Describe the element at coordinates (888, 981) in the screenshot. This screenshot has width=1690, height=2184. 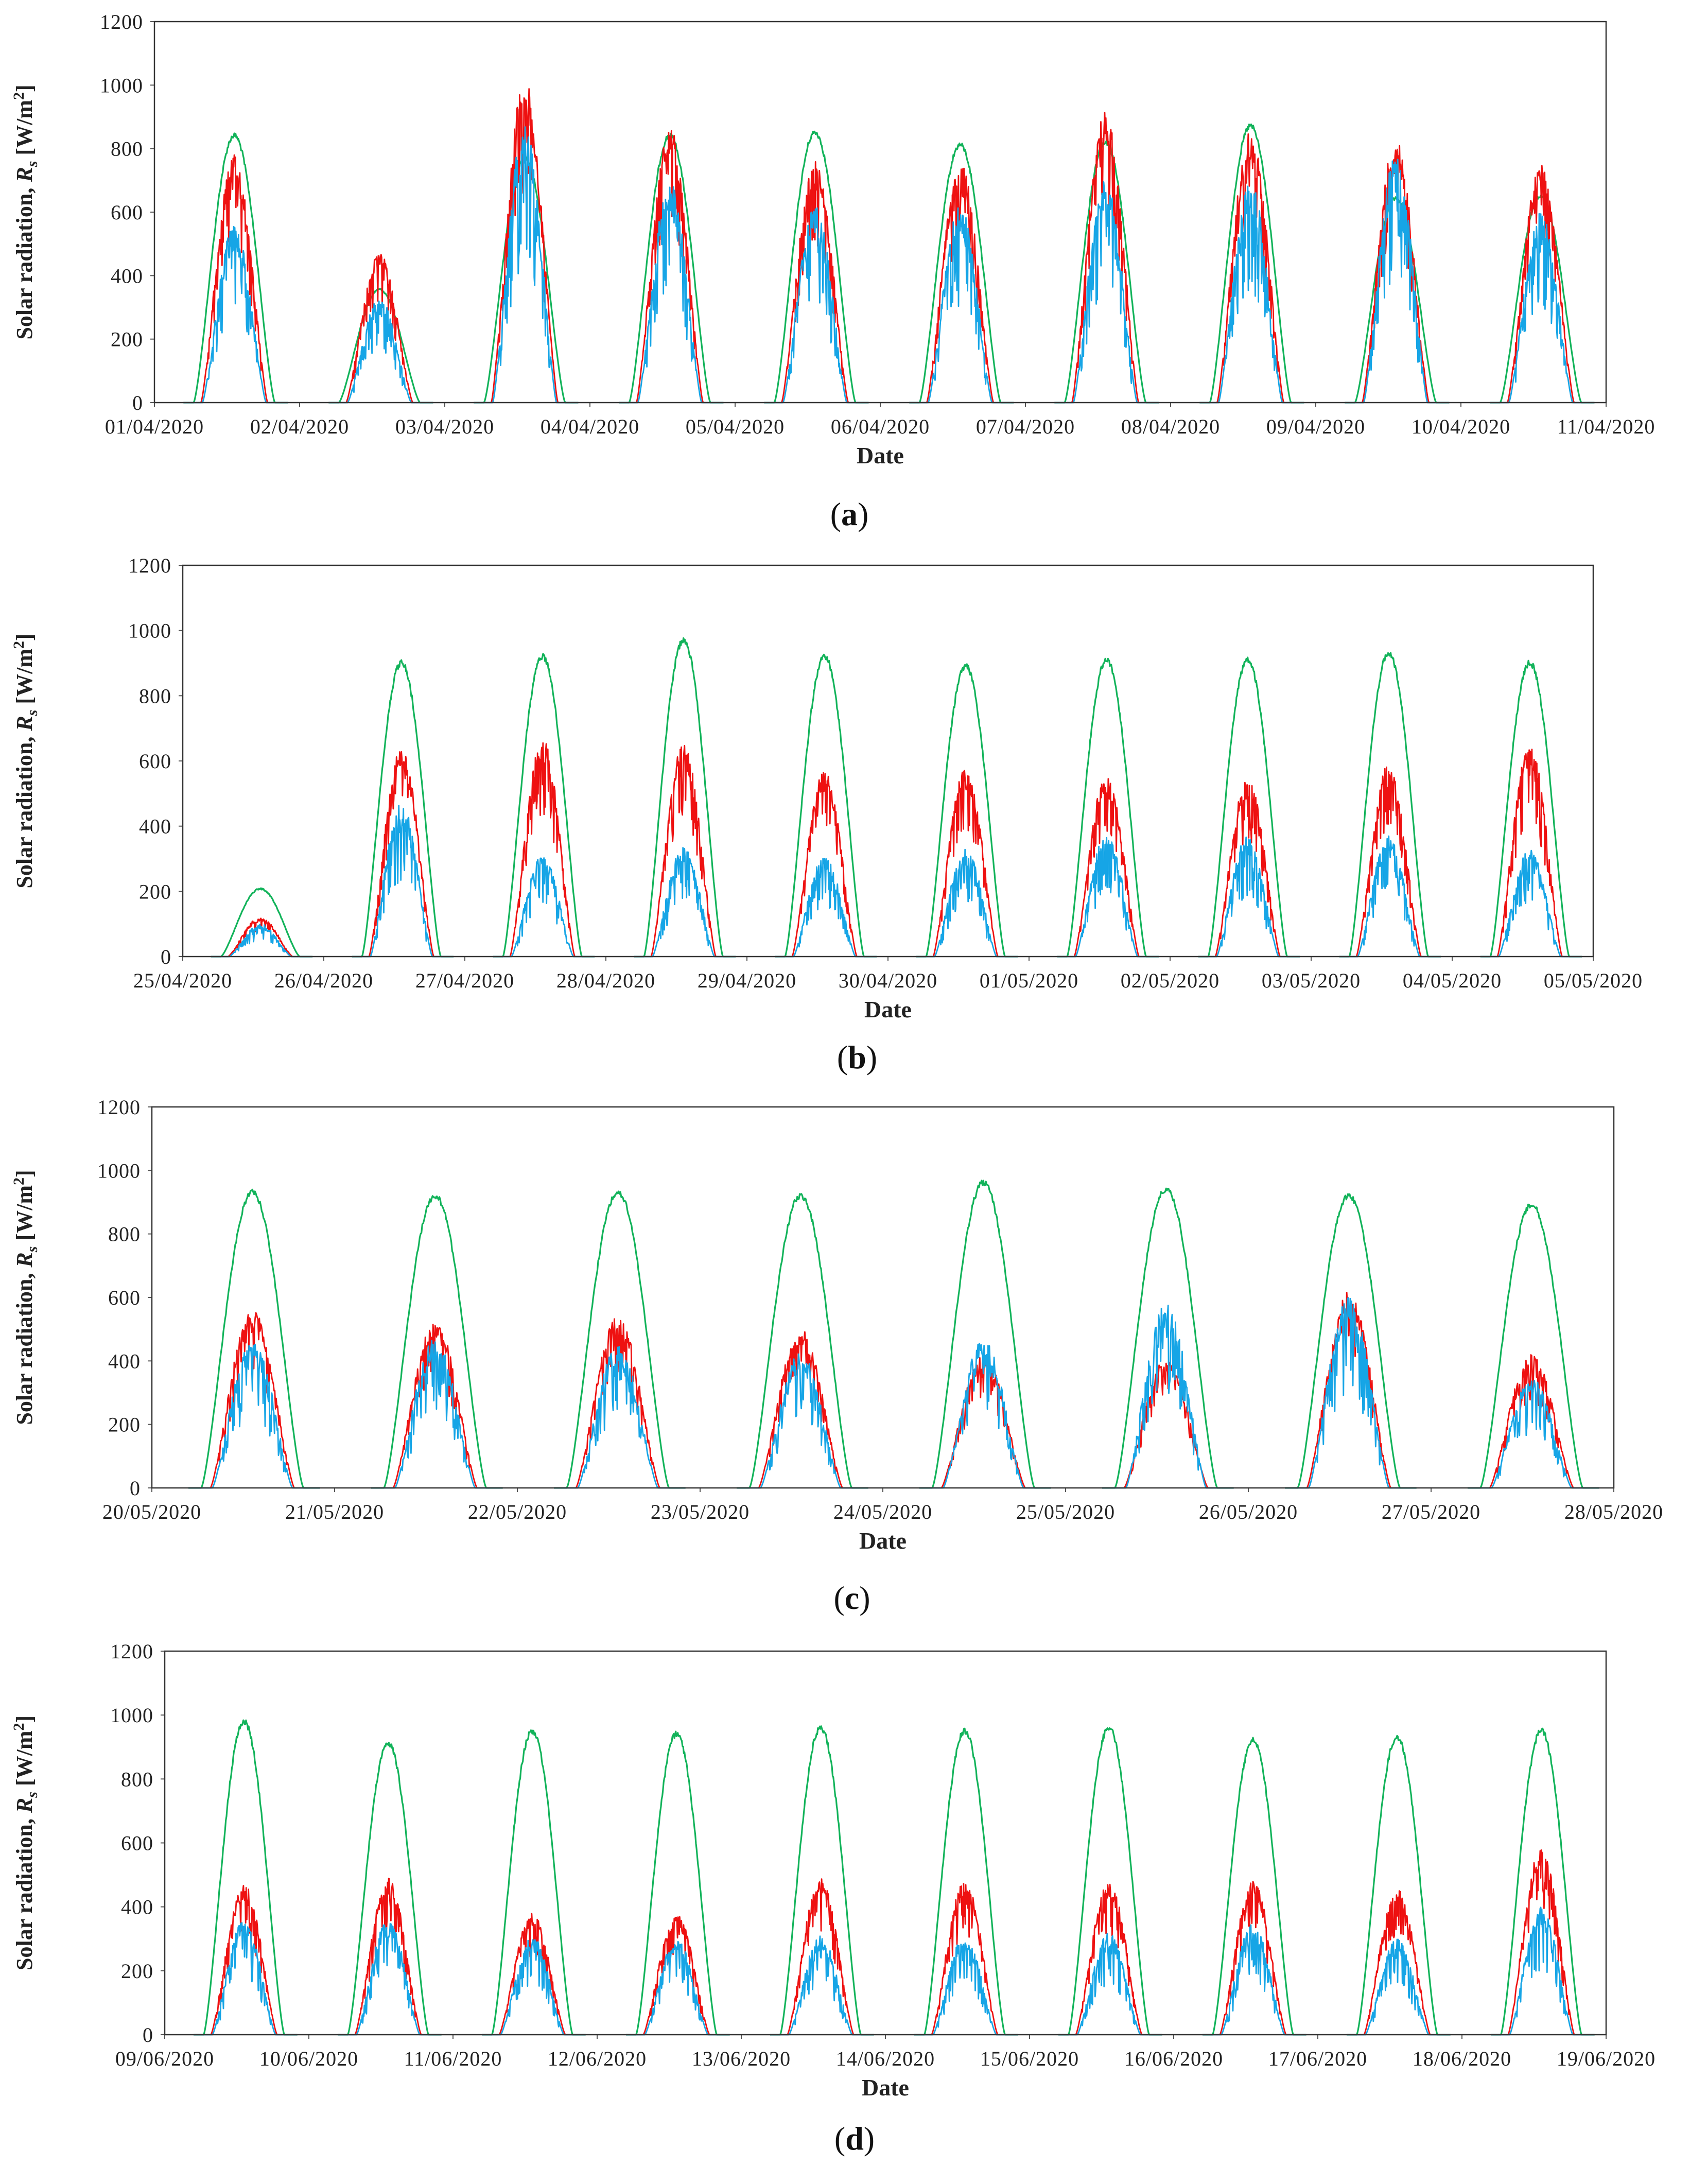
I see `x-tick-label: 30/04/2020` at that location.